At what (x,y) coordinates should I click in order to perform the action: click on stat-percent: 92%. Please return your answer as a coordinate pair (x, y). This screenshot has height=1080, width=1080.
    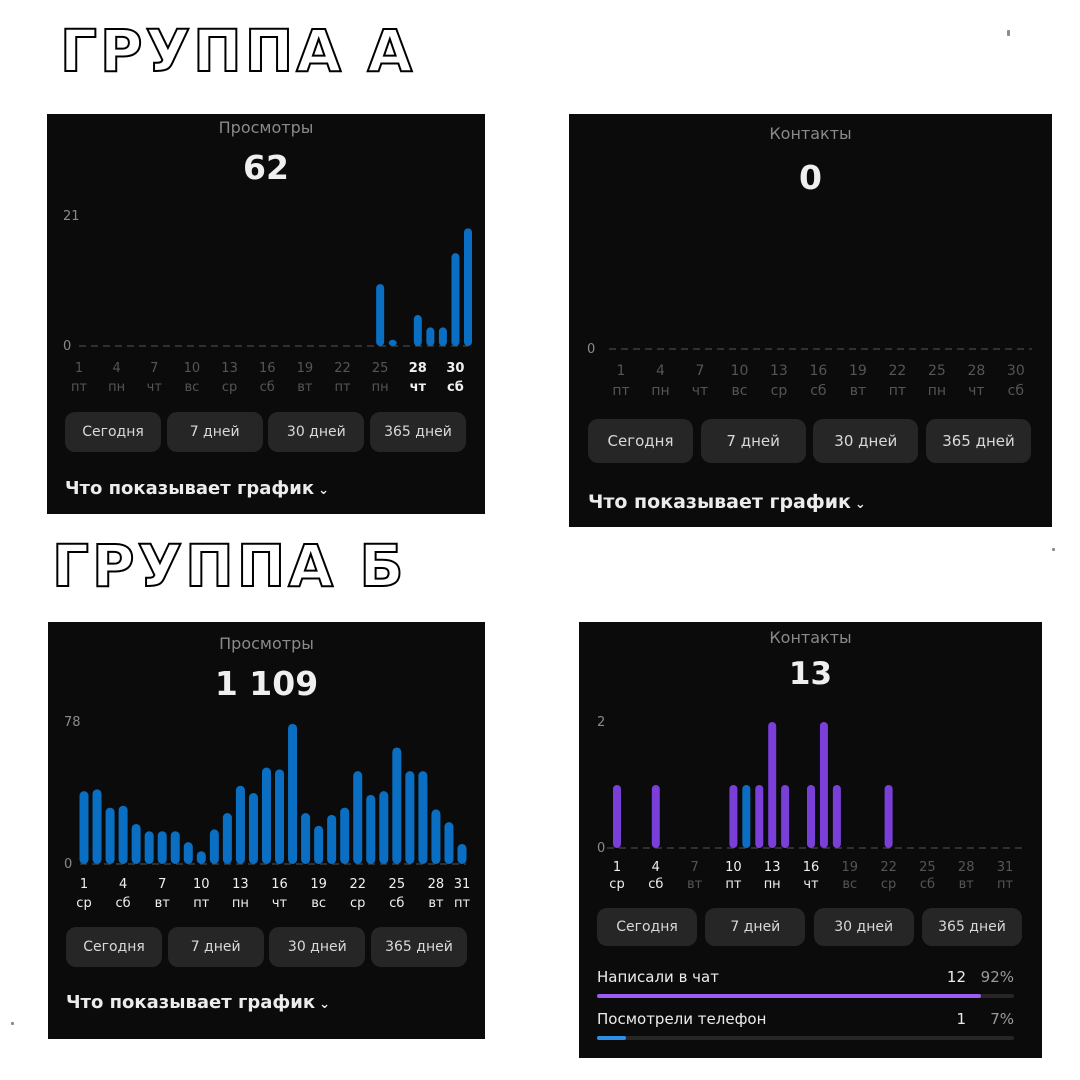
    Looking at the image, I should click on (997, 977).